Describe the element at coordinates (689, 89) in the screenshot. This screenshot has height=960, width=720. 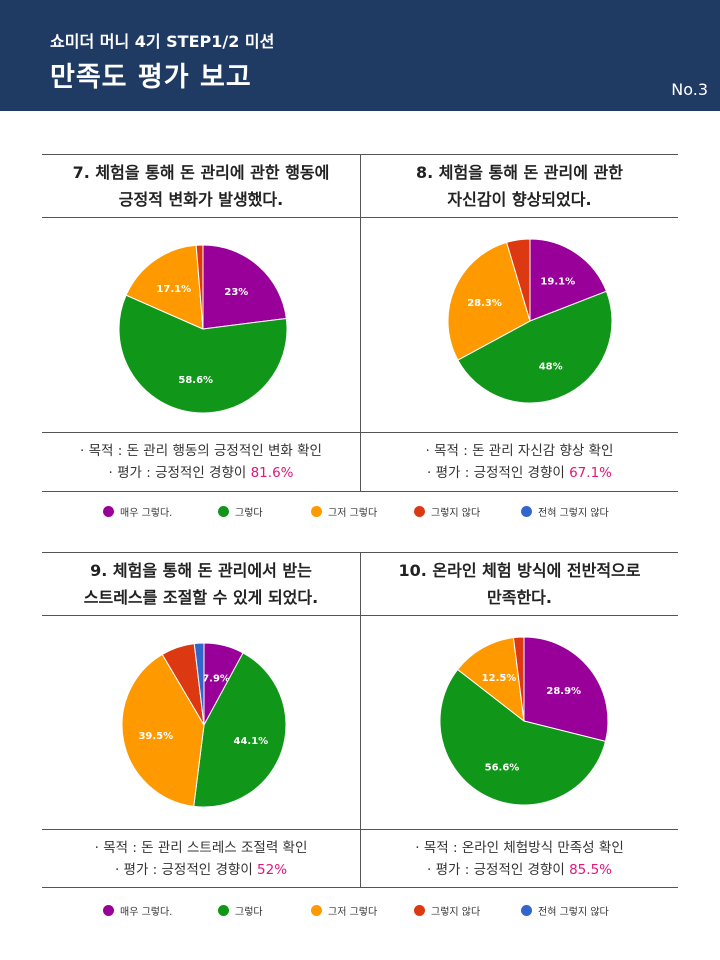
I see `page-number: No.3` at that location.